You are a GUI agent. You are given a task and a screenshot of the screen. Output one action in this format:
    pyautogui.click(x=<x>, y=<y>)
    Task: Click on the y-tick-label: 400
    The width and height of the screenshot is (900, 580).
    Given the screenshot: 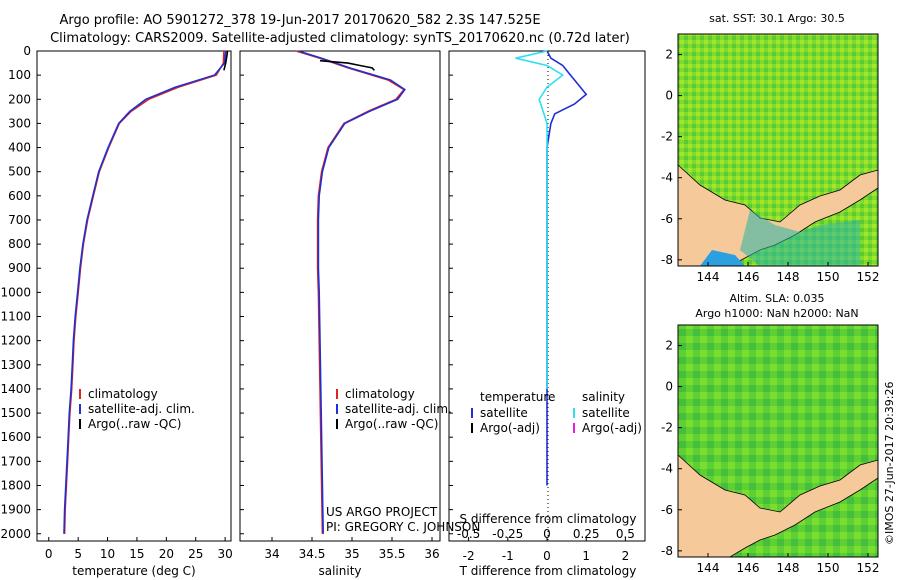 What is the action you would take?
    pyautogui.click(x=19, y=148)
    